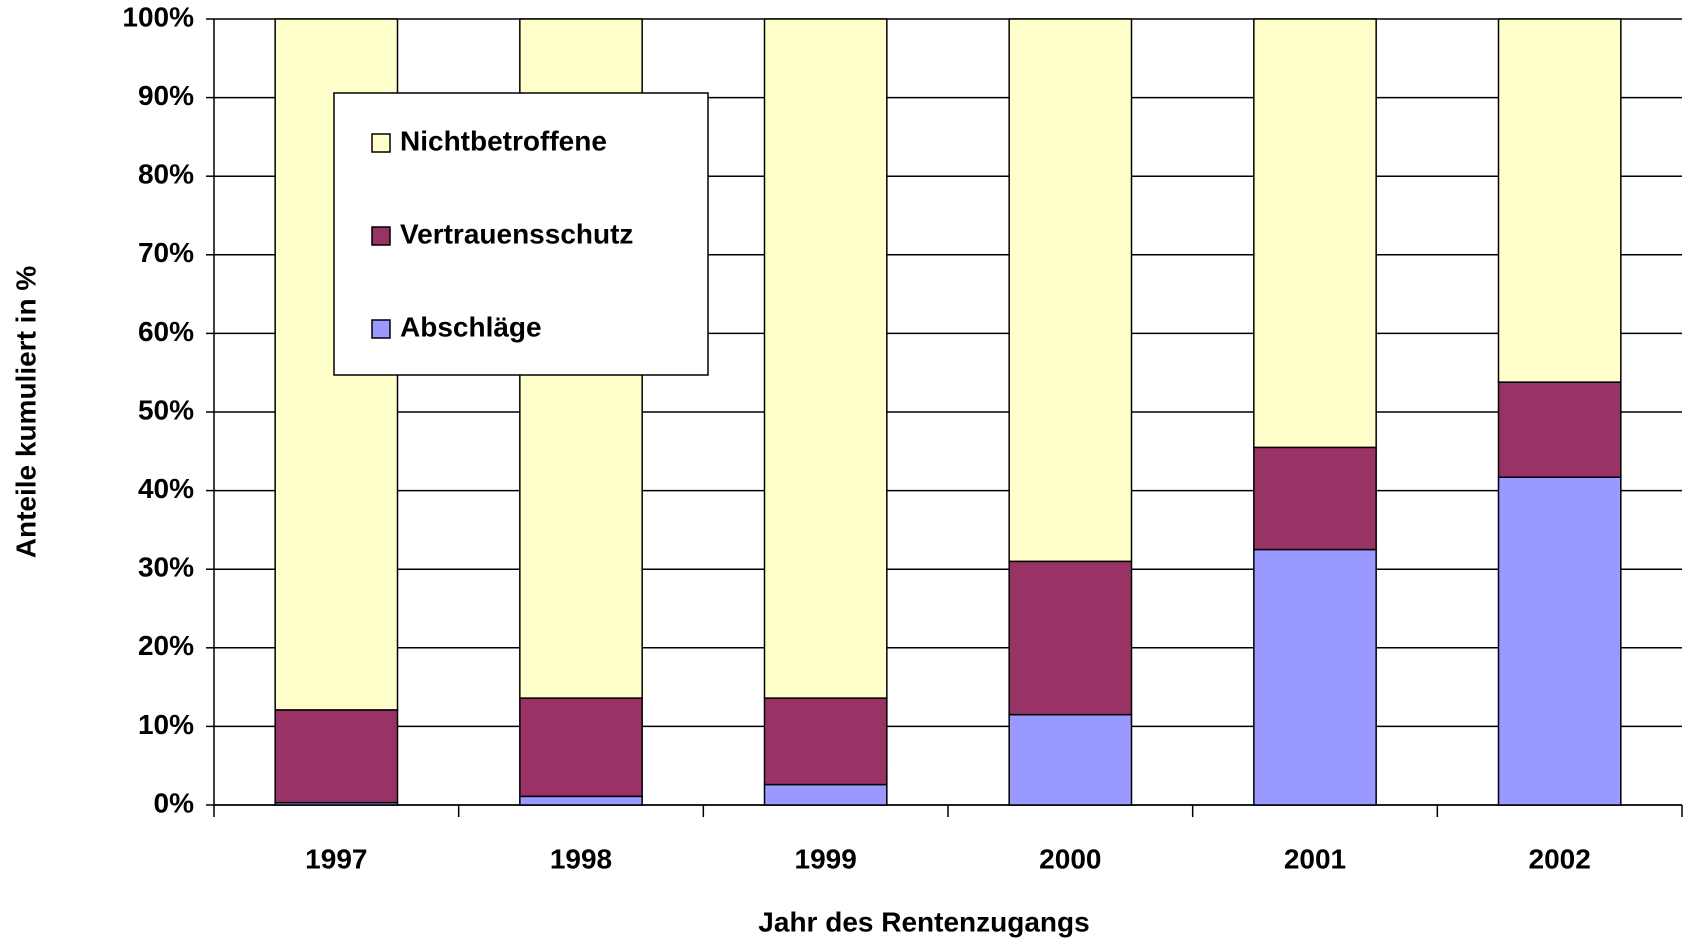 Image resolution: width=1687 pixels, height=942 pixels. Describe the element at coordinates (516, 233) in the screenshot. I see `legend-label: Vertrauensschutz` at that location.